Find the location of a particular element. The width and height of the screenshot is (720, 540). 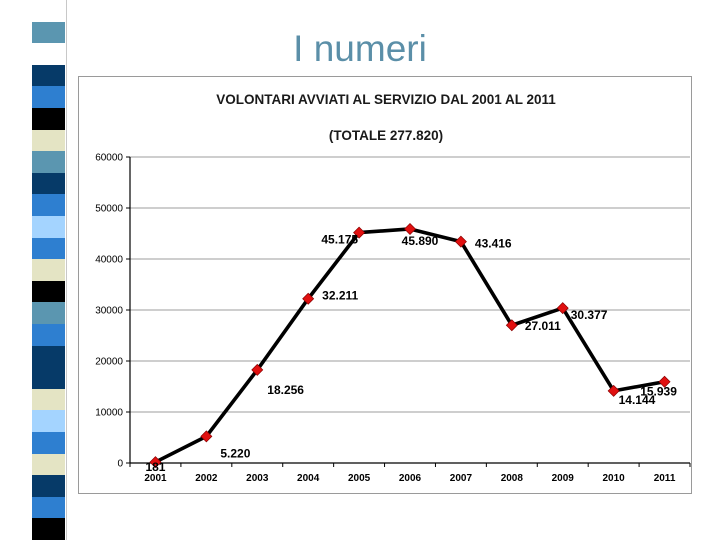

data-label: 43.416 is located at coordinates (493, 244).